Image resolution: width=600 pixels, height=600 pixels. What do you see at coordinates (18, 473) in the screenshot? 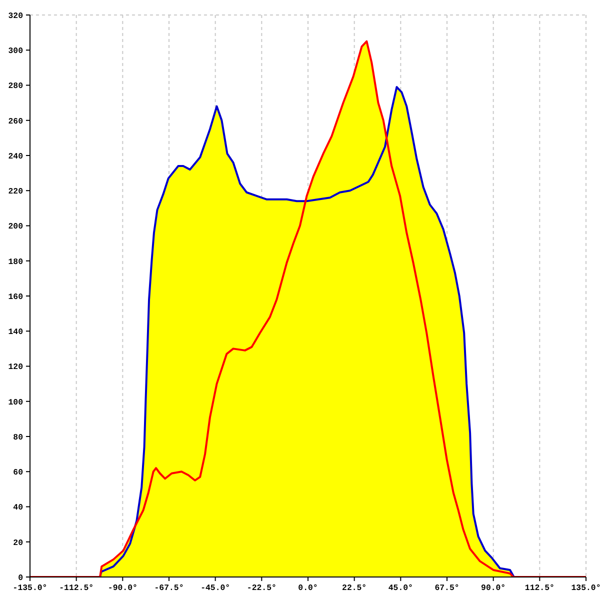
I see `y-tick-label: 60` at bounding box center [18, 473].